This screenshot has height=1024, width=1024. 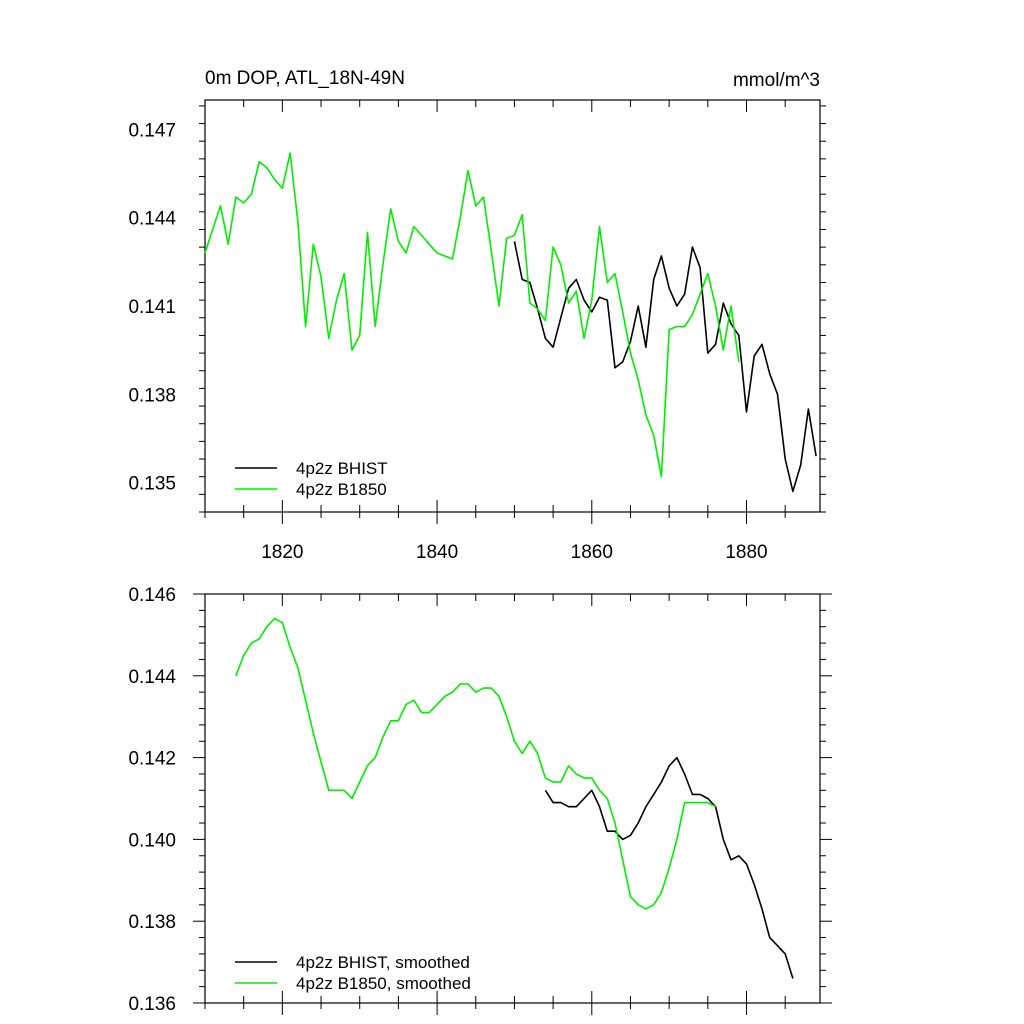 What do you see at coordinates (152, 840) in the screenshot?
I see `y-tick-label: 0.140` at bounding box center [152, 840].